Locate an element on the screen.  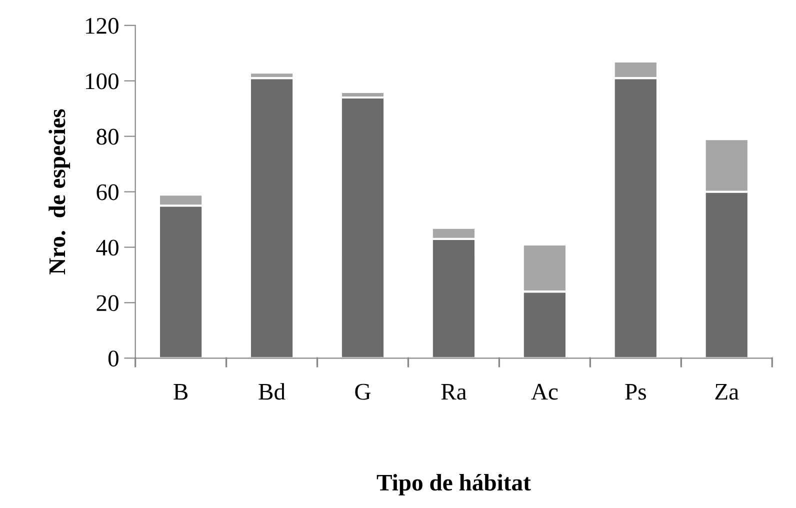
x-tick-label: Ac is located at coordinates (544, 392).